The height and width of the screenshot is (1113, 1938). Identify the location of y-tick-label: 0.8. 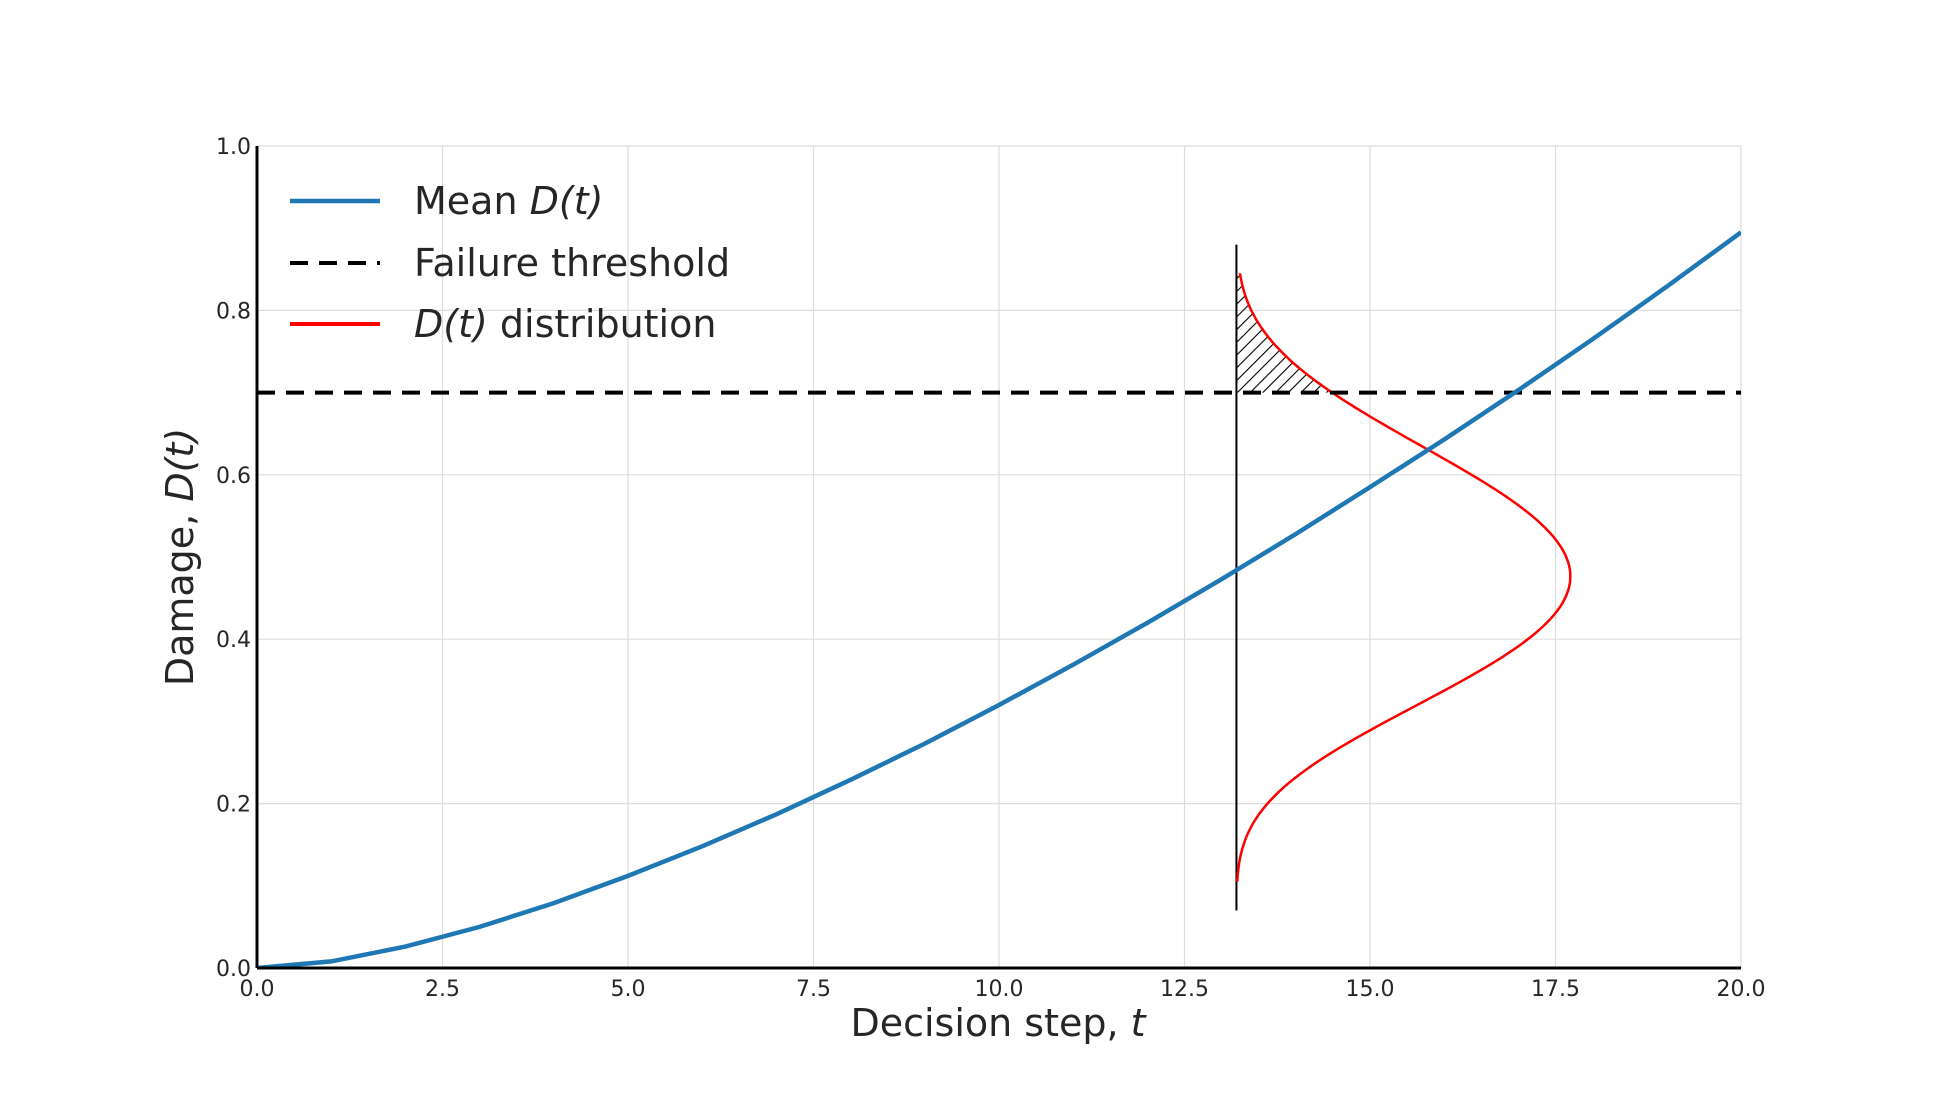
(233, 311).